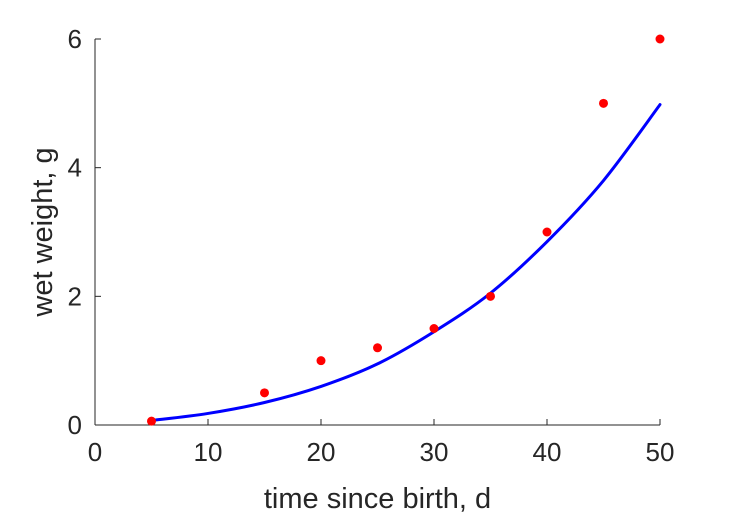  I want to click on x-tick-label: 50, so click(660, 452).